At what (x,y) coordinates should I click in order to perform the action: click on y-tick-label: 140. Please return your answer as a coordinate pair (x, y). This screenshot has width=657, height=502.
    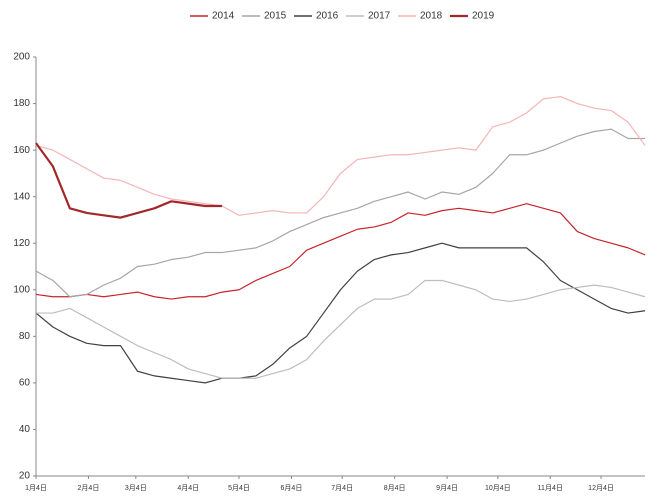
    Looking at the image, I should click on (21, 196).